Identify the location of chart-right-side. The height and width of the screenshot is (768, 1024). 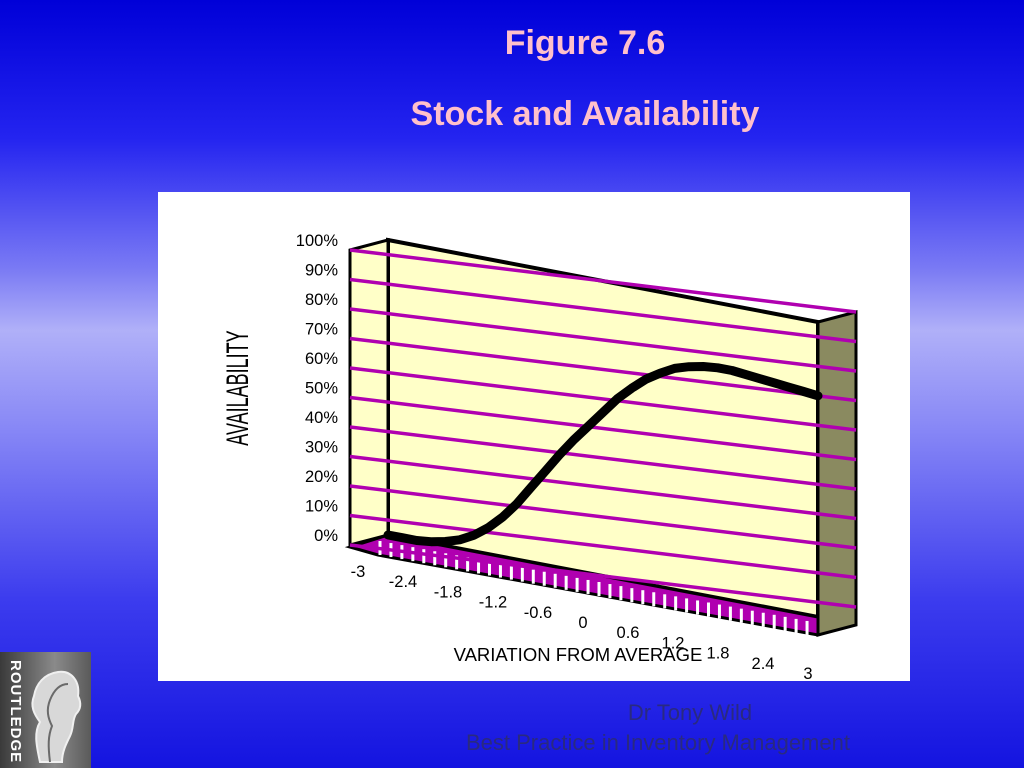
(837, 473).